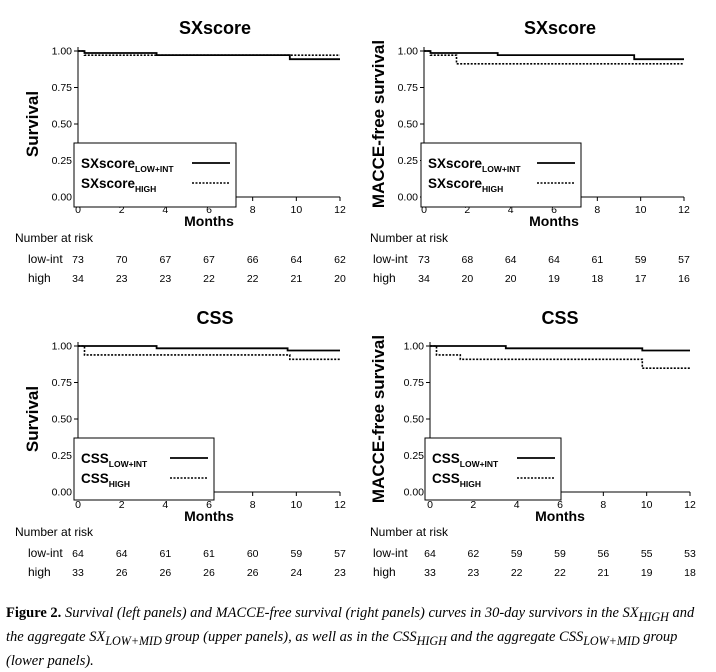 The height and width of the screenshot is (672, 716). What do you see at coordinates (641, 279) in the screenshot?
I see `risk-value: 17` at bounding box center [641, 279].